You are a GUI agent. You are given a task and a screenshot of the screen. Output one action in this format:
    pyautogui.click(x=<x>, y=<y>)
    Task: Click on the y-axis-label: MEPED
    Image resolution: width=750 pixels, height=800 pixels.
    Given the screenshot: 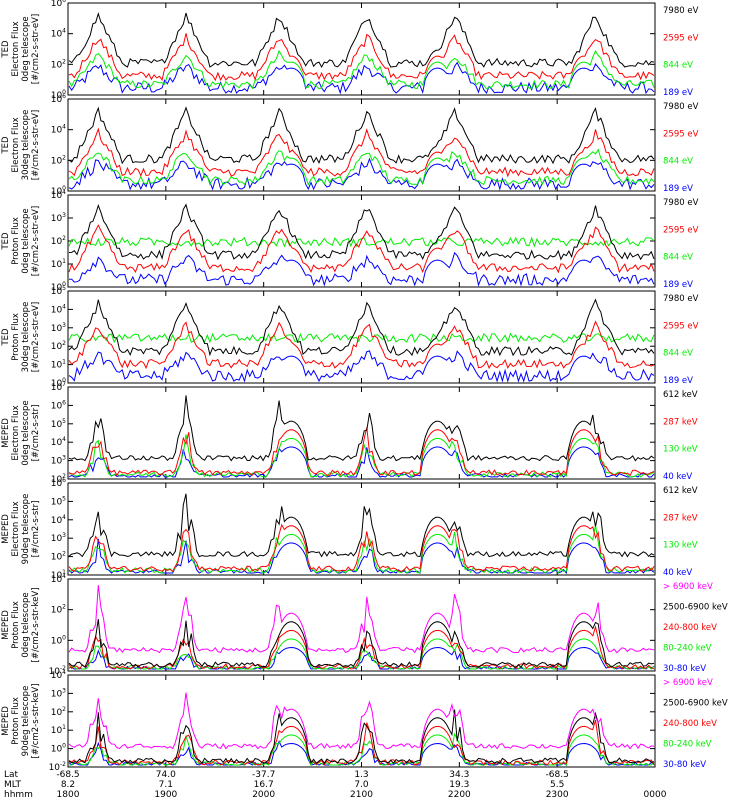 What is the action you would take?
    pyautogui.click(x=6, y=433)
    